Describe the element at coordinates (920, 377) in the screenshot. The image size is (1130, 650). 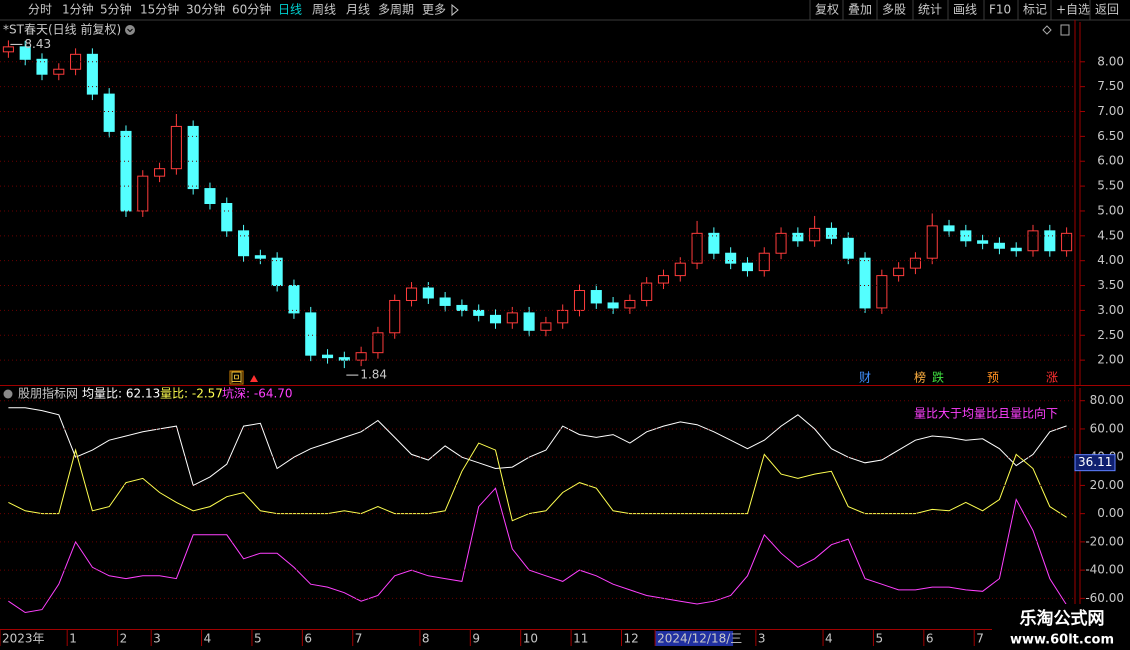
I see `event-marker: 榜` at that location.